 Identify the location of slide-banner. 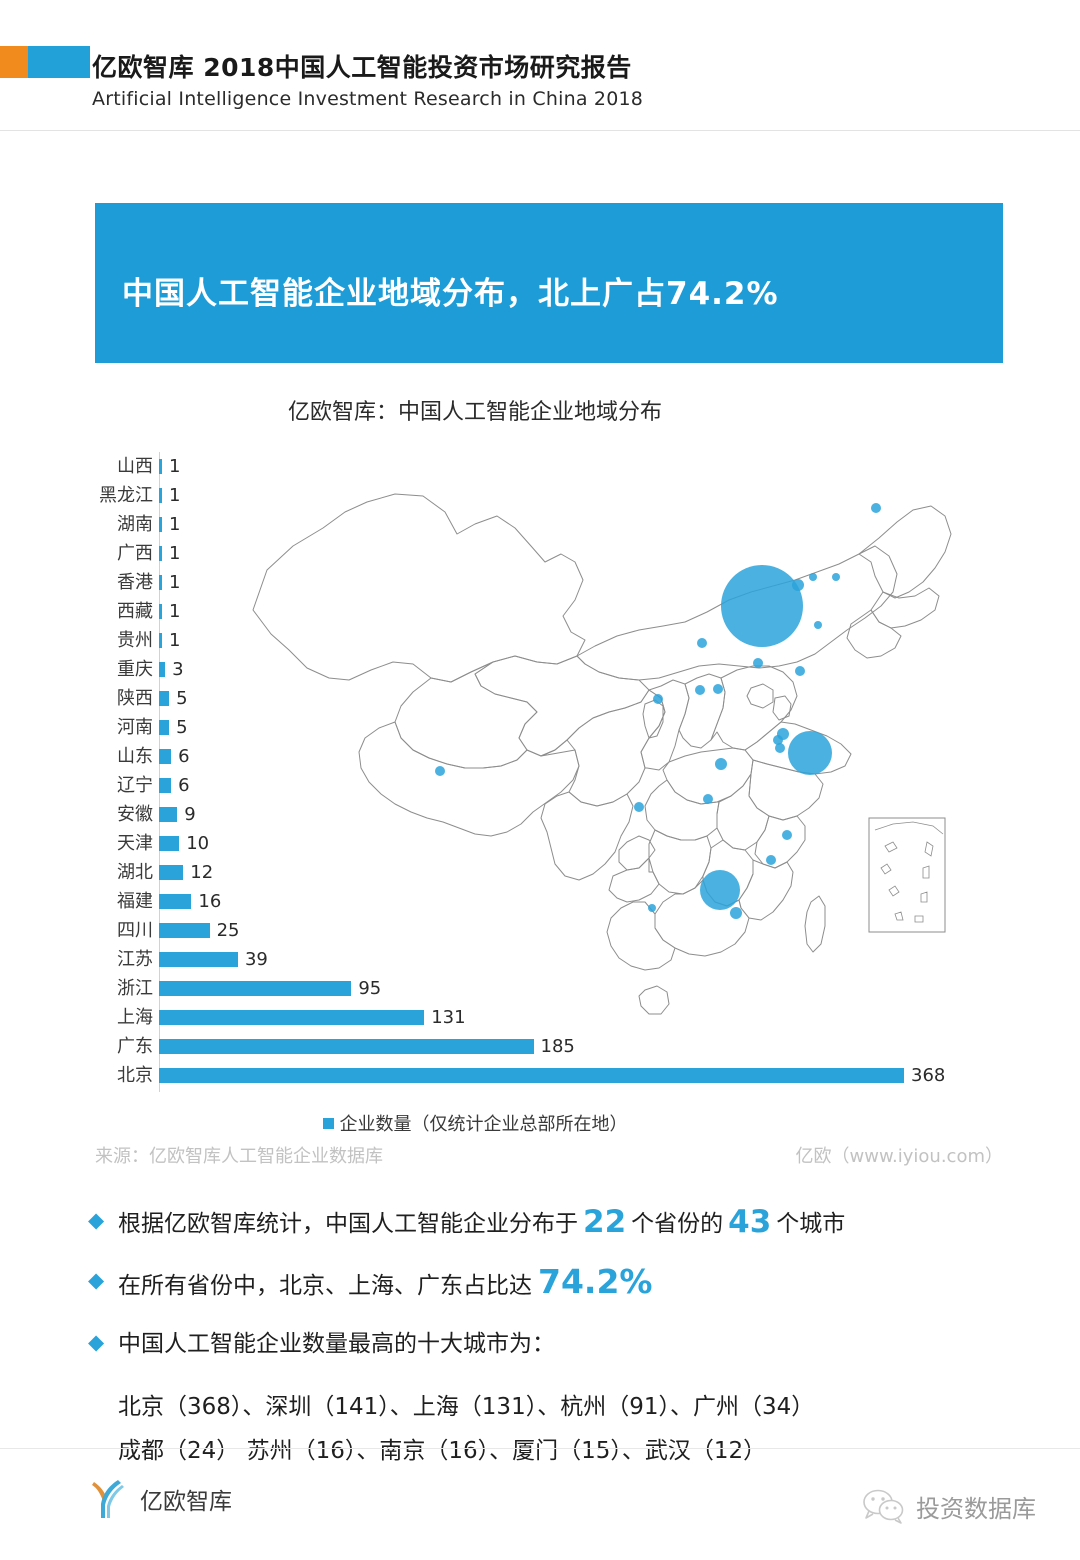
(549, 283).